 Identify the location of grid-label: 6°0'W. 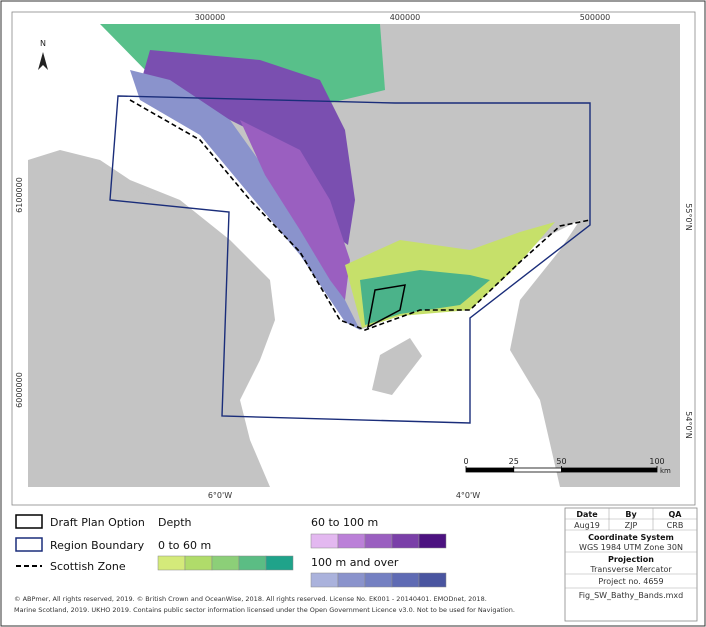
(220, 495).